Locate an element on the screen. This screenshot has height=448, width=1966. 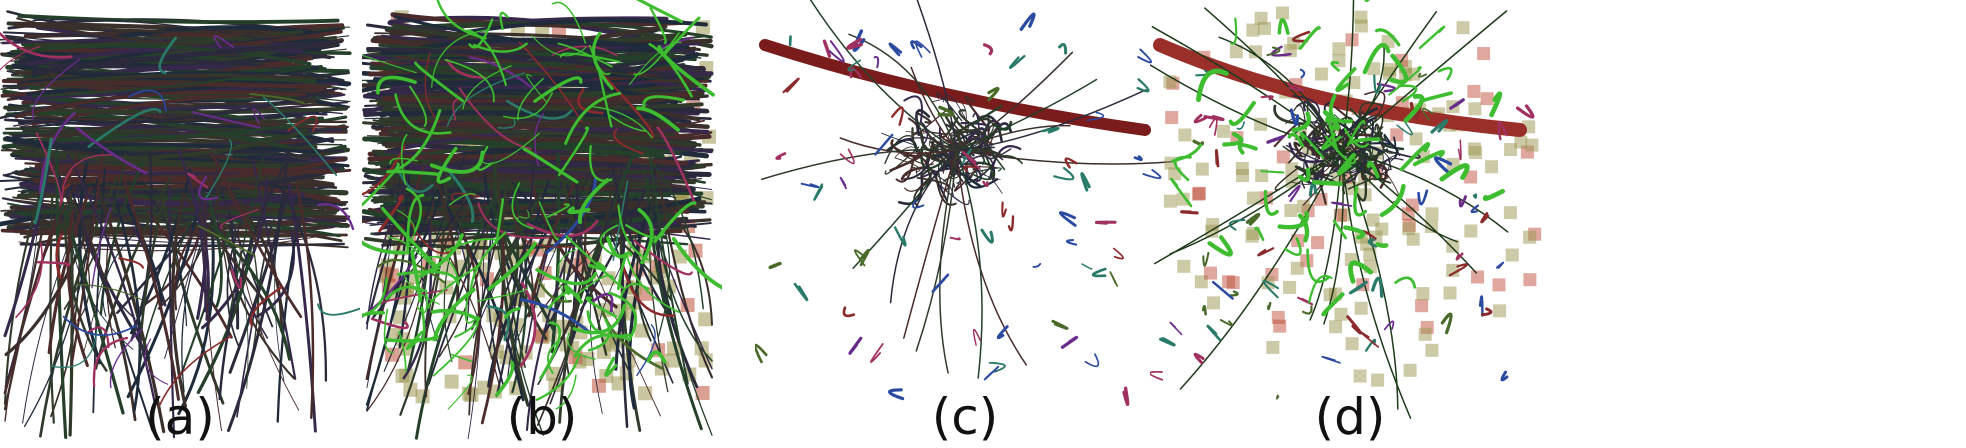
caption-c: (c) is located at coordinates (965, 417).